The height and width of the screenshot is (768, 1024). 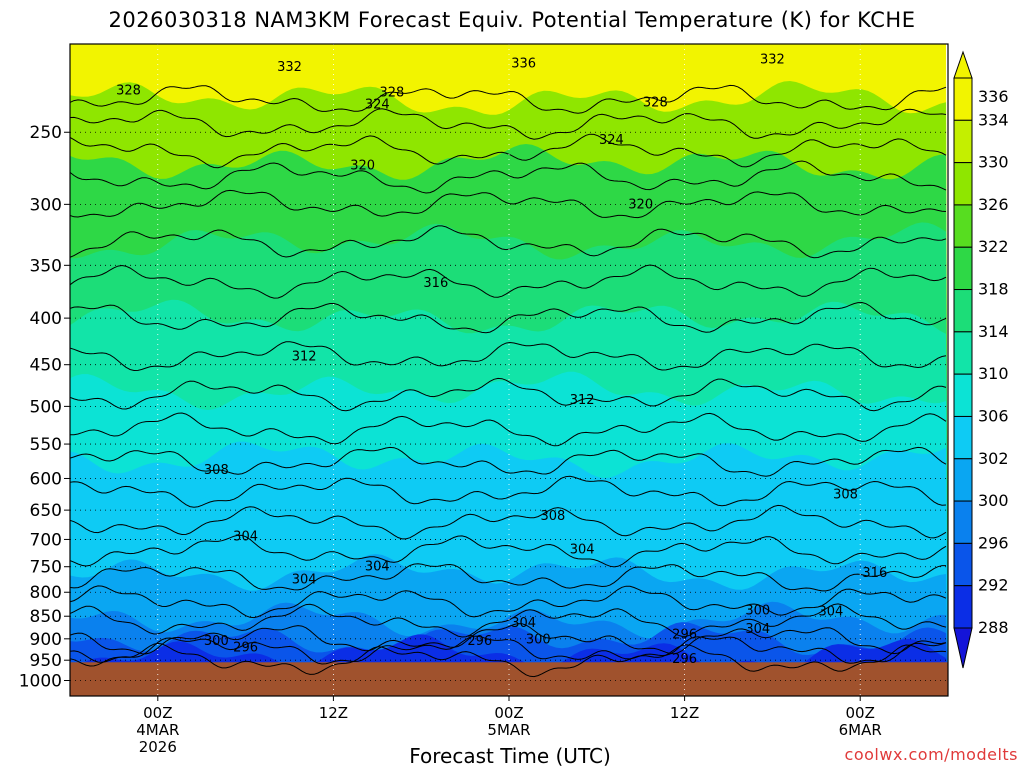 What do you see at coordinates (46, 593) in the screenshot?
I see `y-tick-label: 800` at bounding box center [46, 593].